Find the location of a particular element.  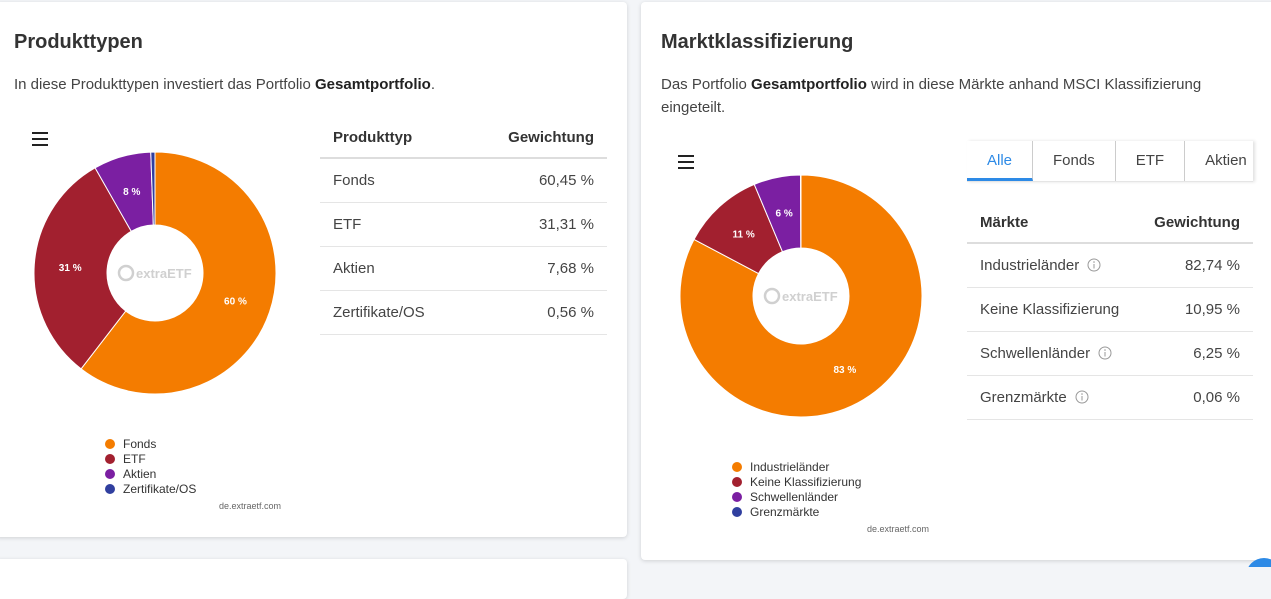

legend-label: Industrieländer is located at coordinates (789, 467).